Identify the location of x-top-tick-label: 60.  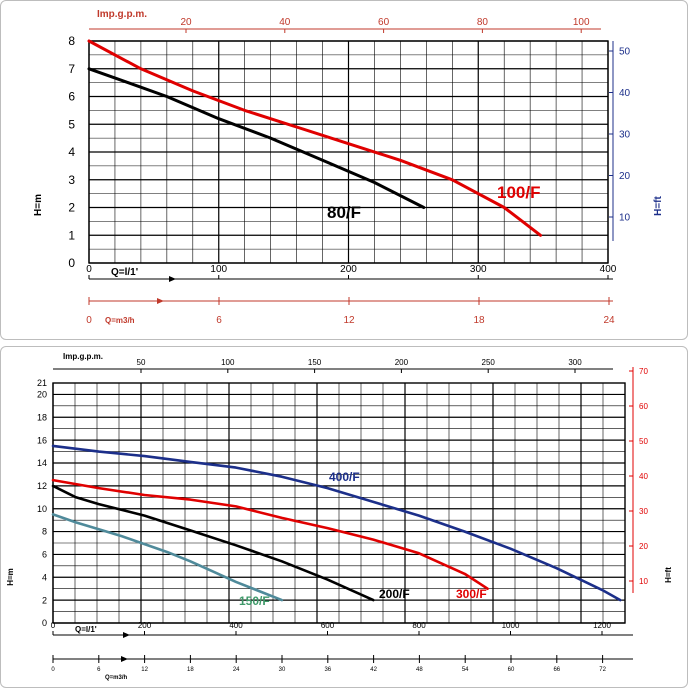
(384, 22).